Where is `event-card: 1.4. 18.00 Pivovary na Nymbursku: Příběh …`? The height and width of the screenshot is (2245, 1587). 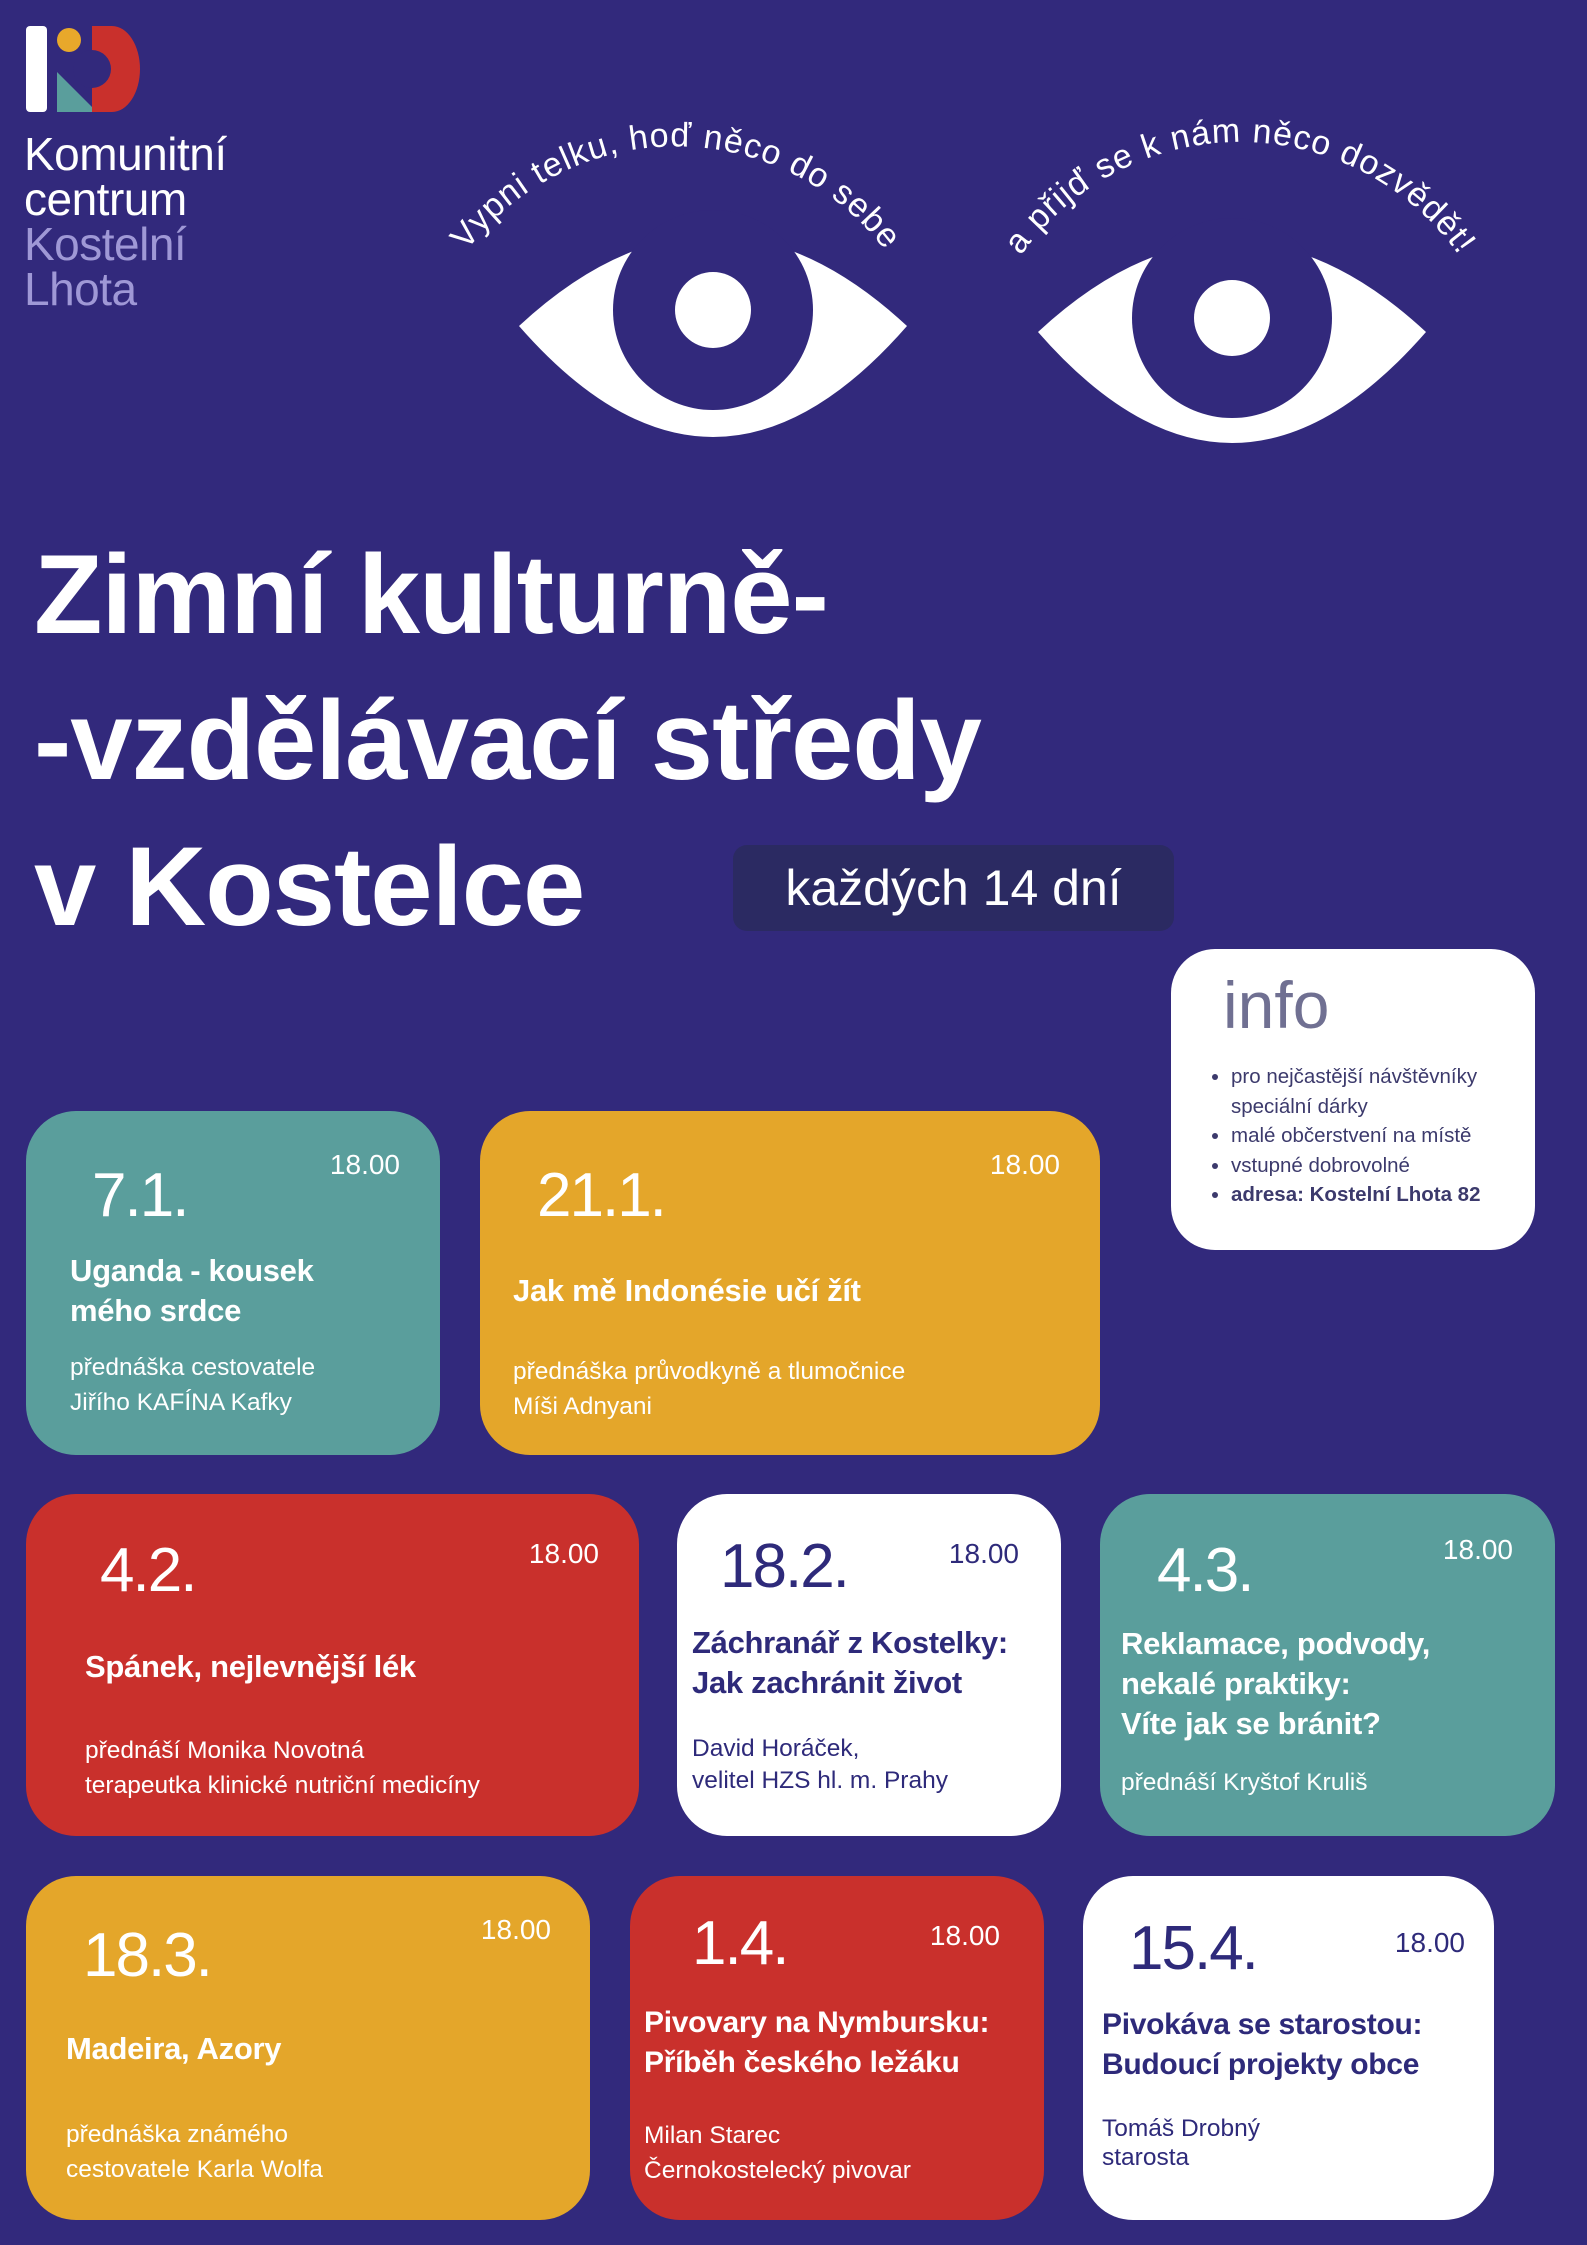 event-card: 1.4. 18.00 Pivovary na Nymbursku: Příběh … is located at coordinates (837, 2048).